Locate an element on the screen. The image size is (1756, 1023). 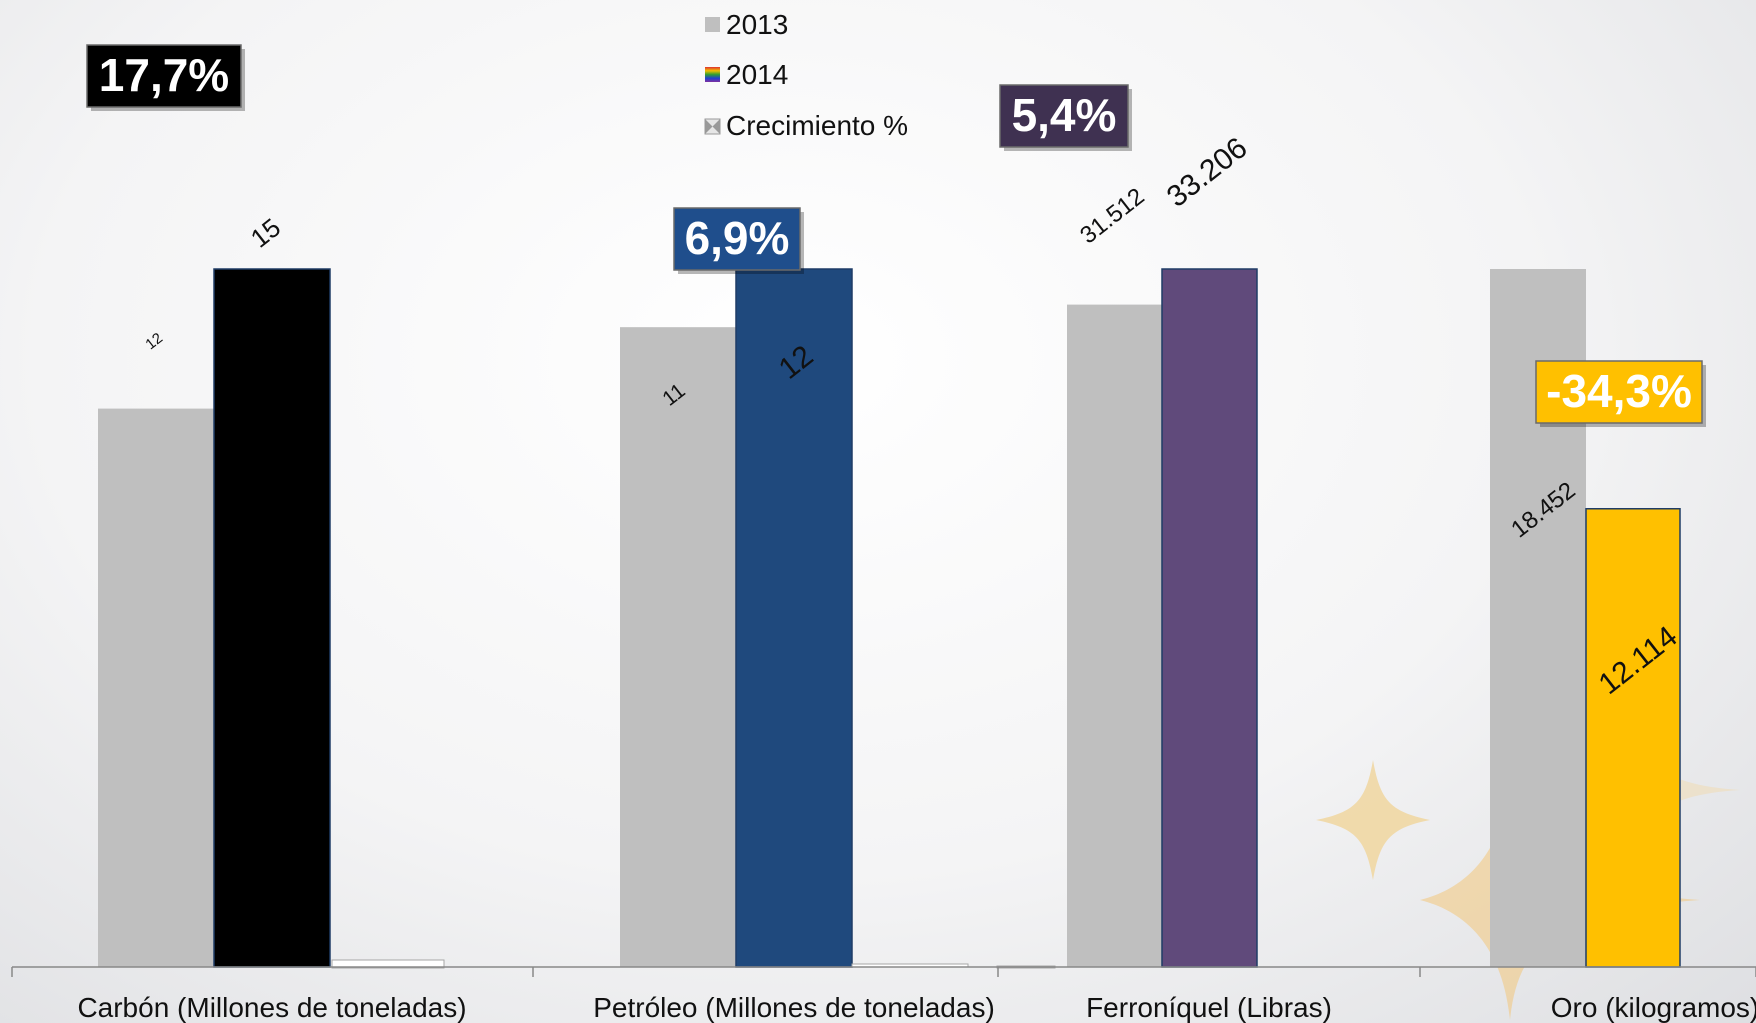
growth-badge: 17,7% is located at coordinates (166, 78).